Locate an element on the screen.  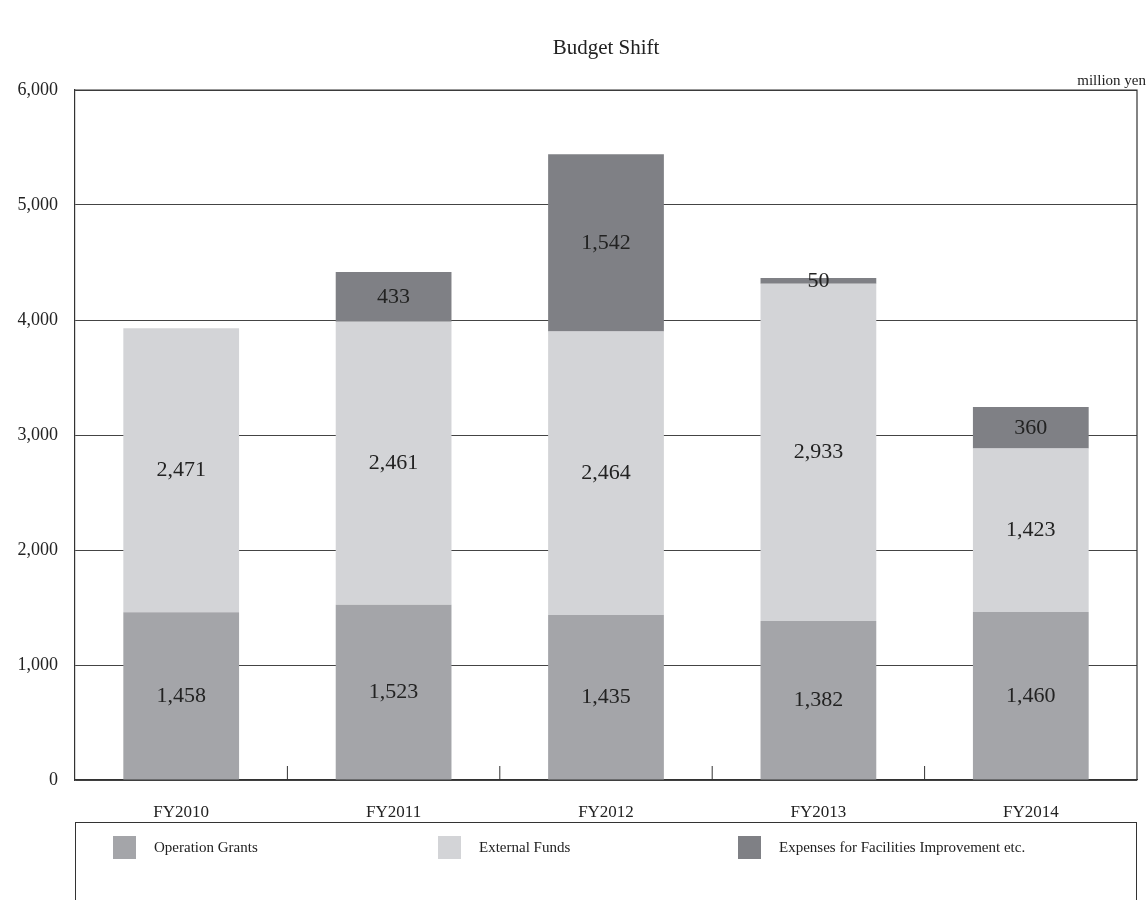
data-label: 2,471 is located at coordinates (181, 469).